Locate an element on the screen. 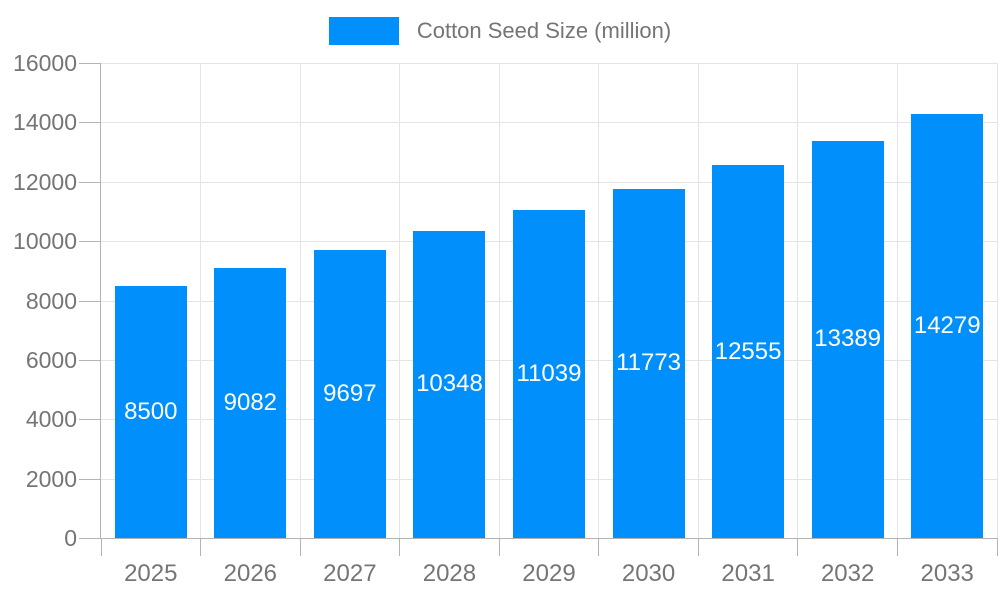  bar: 9082 is located at coordinates (250, 403).